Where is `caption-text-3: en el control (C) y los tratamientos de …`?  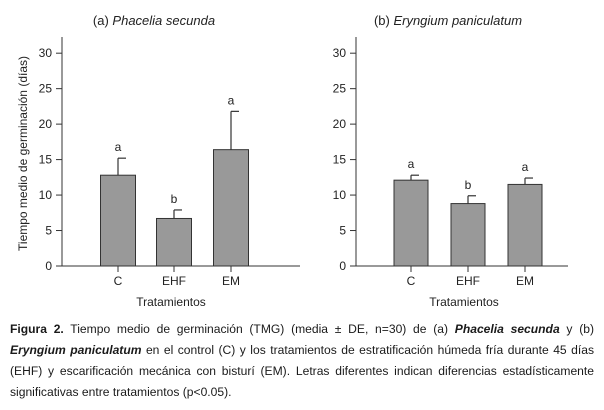
caption-text-3: en el control (C) y los tratamientos de … is located at coordinates (302, 371).